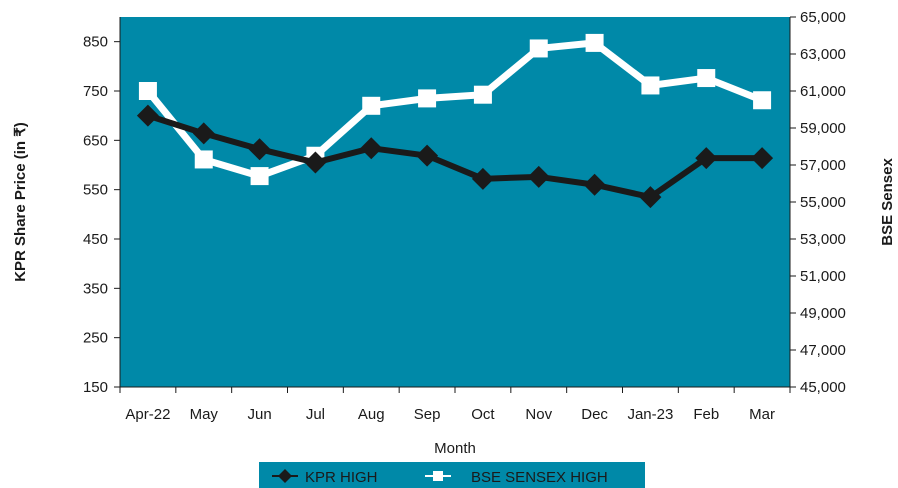 This screenshot has height=488, width=898. I want to click on left-tick-label: 650, so click(95, 140).